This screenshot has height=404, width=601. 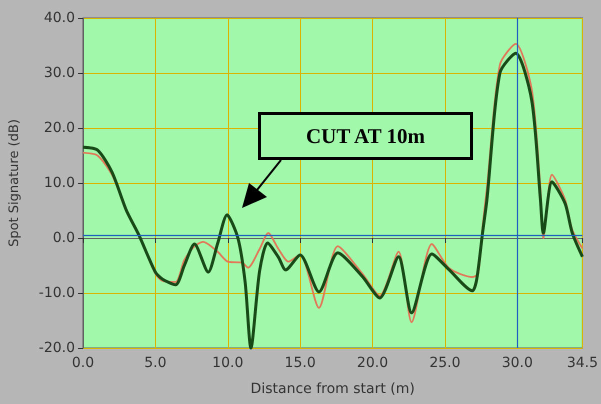 I want to click on x-tick-label: 0.0, so click(x=83, y=363).